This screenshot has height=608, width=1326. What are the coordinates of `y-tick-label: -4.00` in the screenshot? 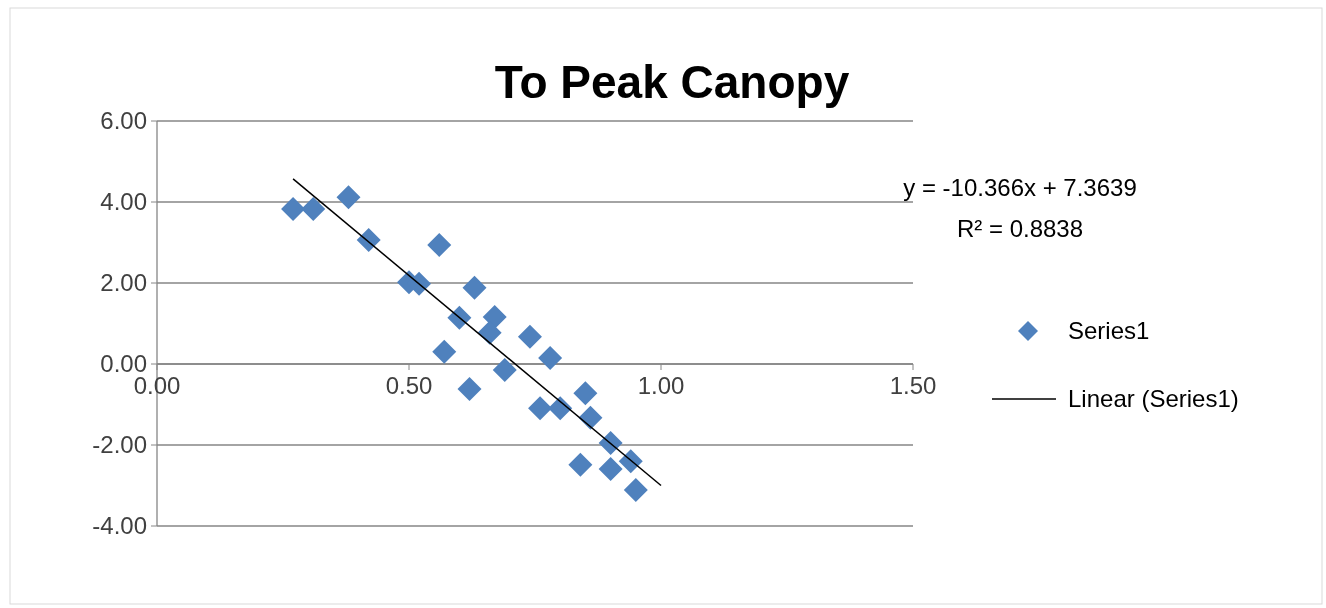 It's located at (119, 526).